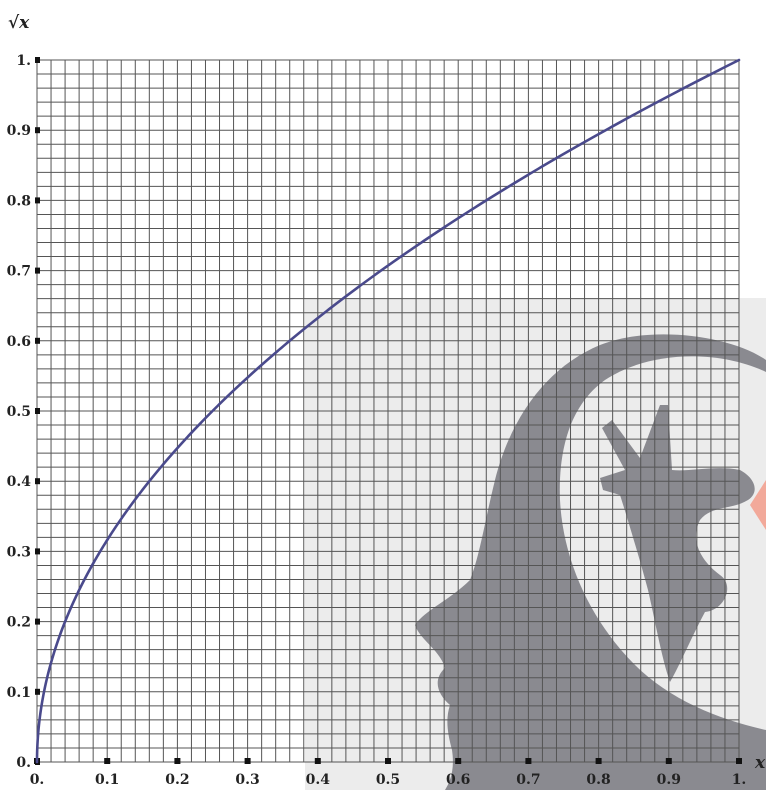 The width and height of the screenshot is (766, 790). I want to click on x-tick-label: 0.3, so click(247, 780).